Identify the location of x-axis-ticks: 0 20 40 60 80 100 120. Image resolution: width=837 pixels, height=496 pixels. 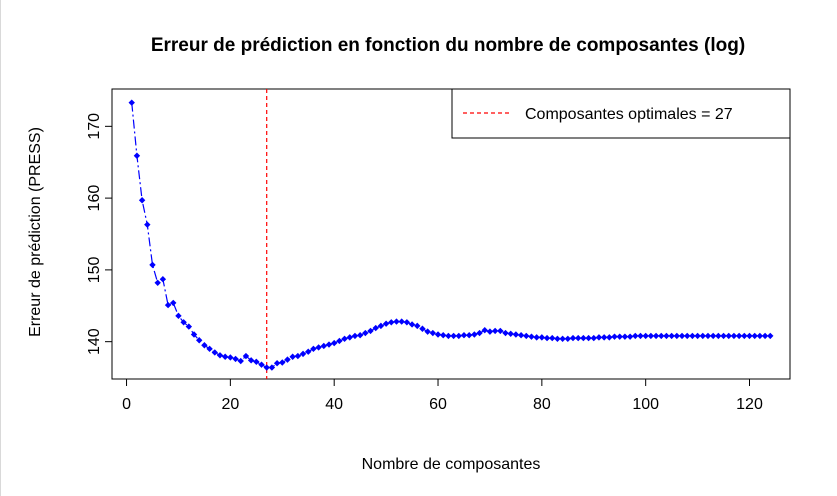
(442, 395).